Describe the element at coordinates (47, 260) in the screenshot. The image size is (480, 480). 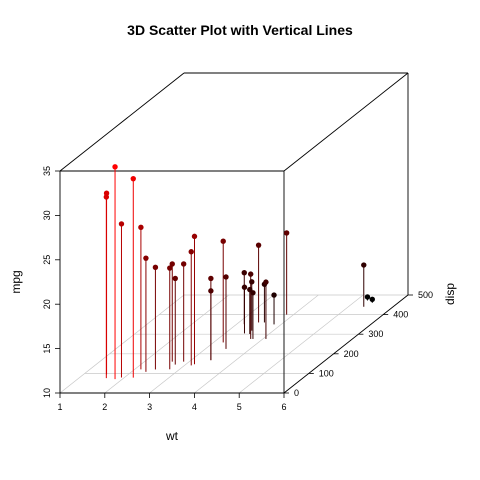
I see `z-tick-label: 25` at that location.